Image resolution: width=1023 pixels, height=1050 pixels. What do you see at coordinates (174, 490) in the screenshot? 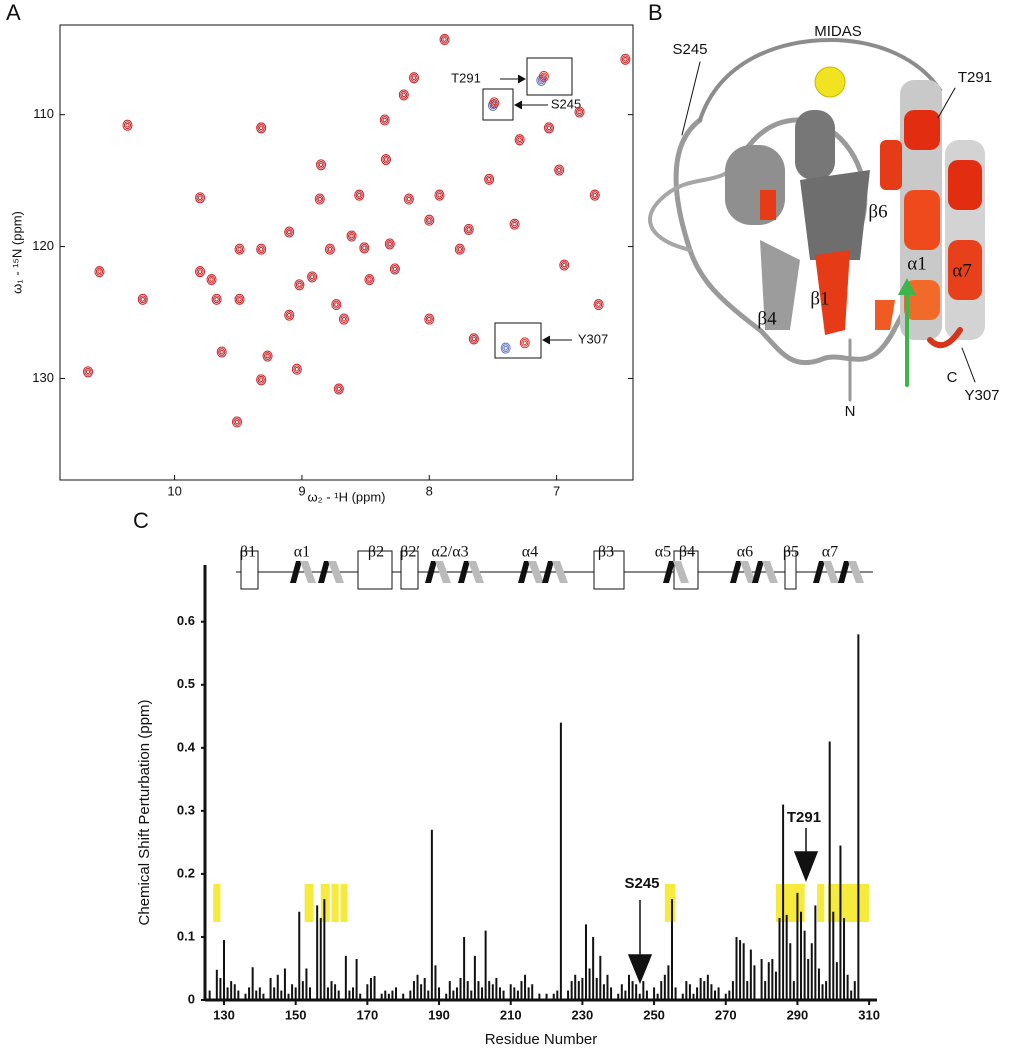
I see `x-tick-label: 10` at bounding box center [174, 490].